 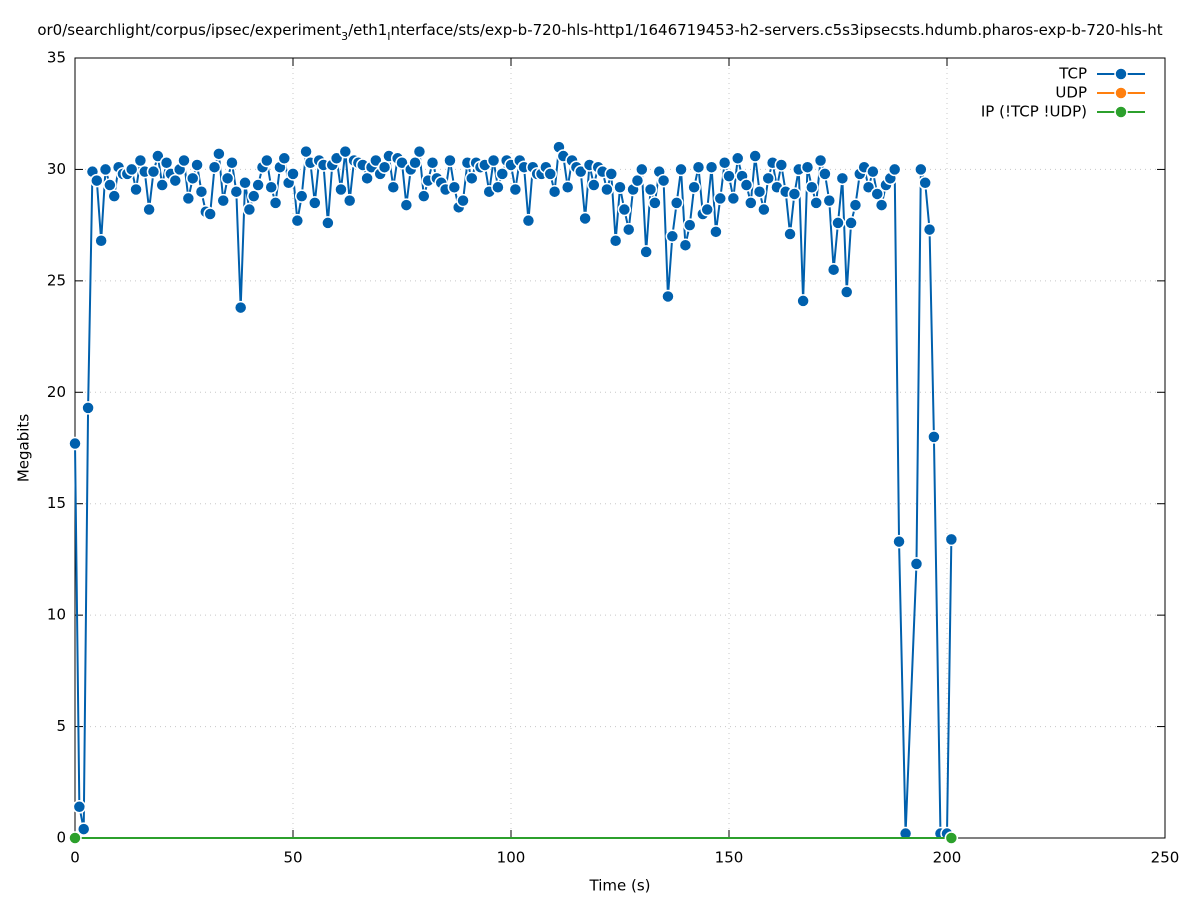 I want to click on y-tick-label: 10, so click(x=56, y=615).